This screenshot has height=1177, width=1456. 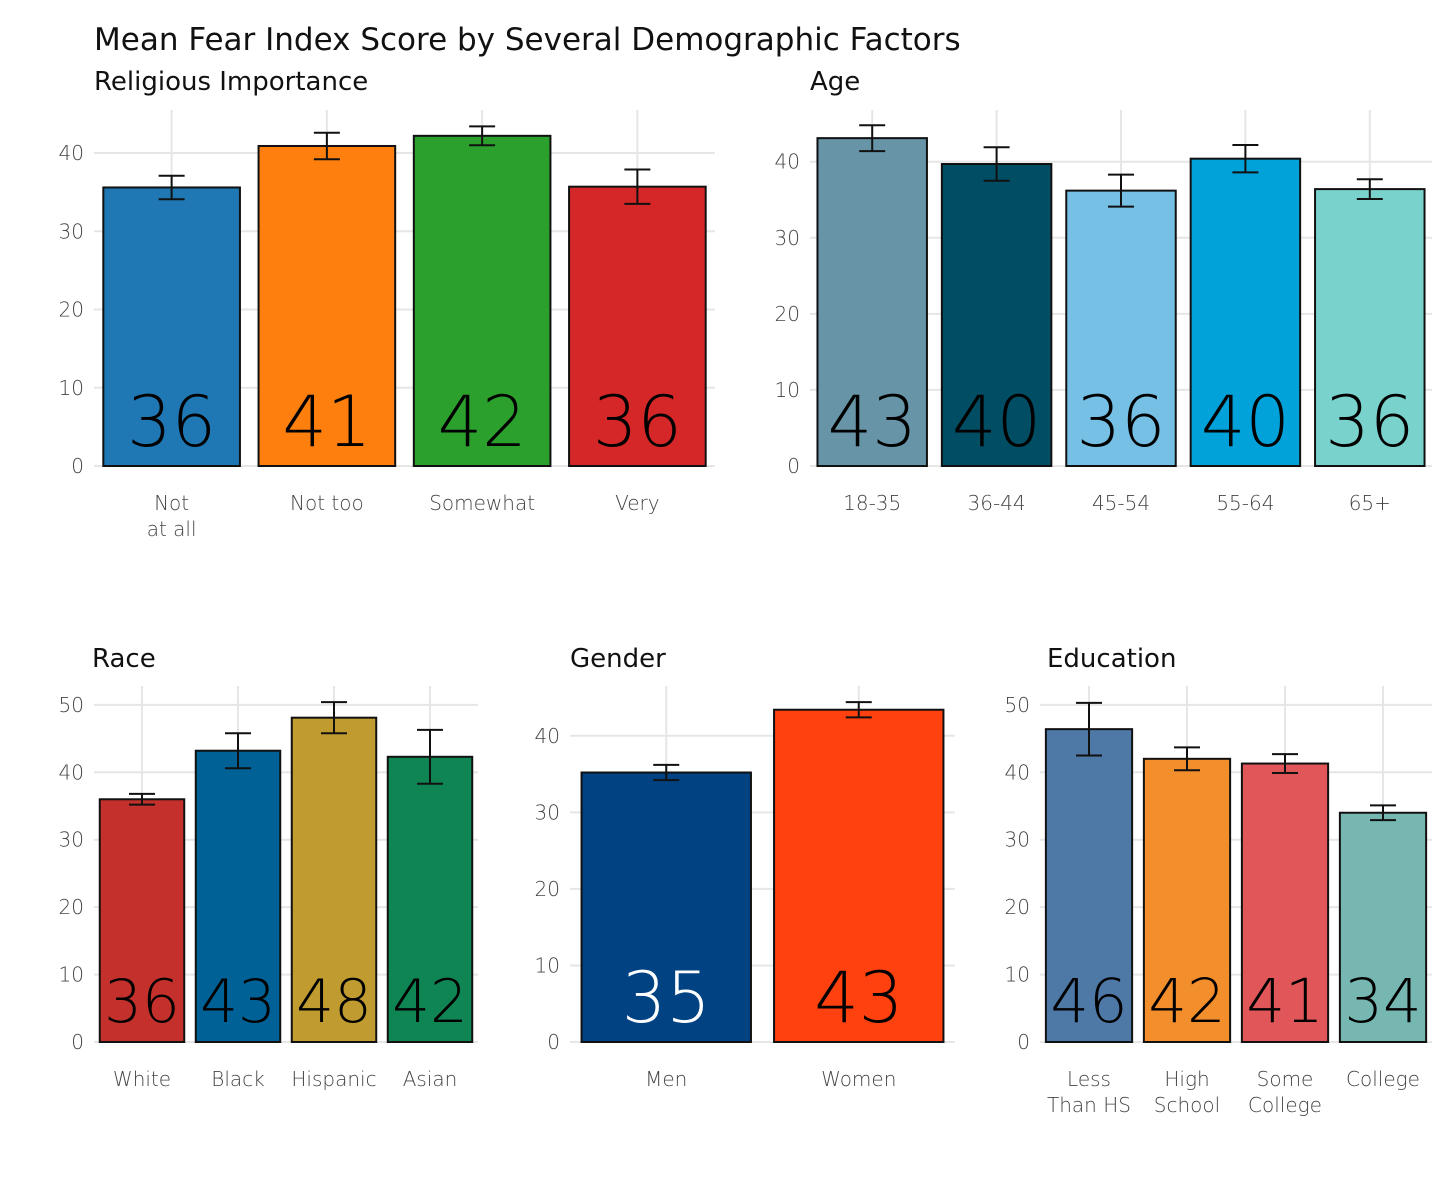 I want to click on x-tick-label: High School, so click(x=1187, y=1092).